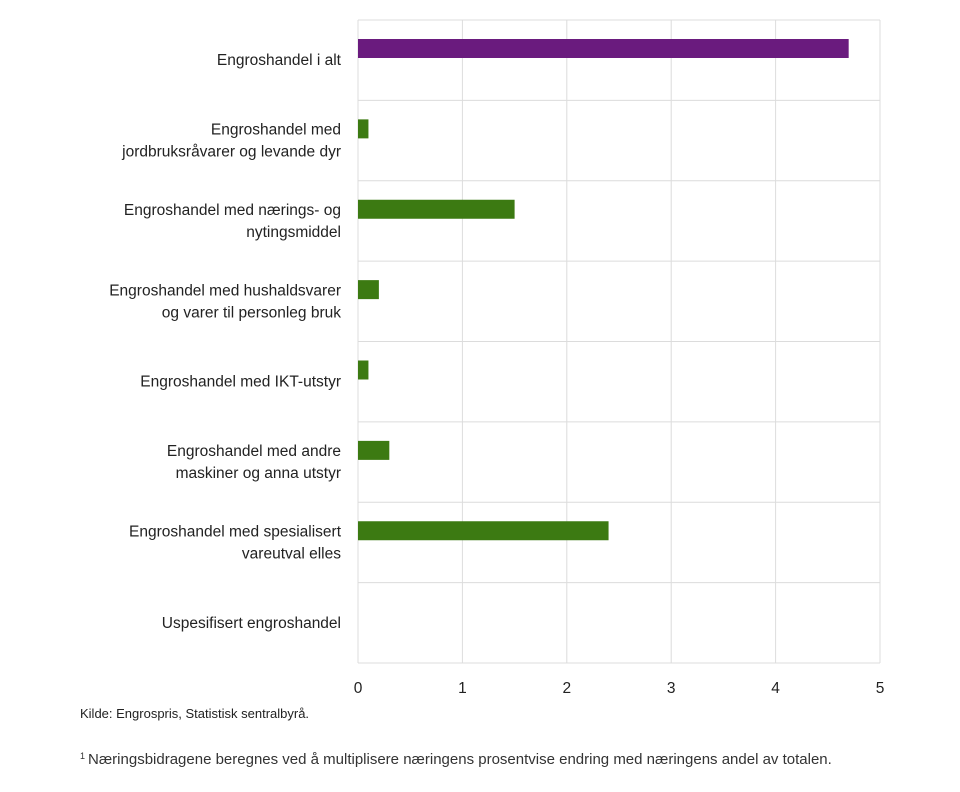 The height and width of the screenshot is (792, 960). I want to click on category-label-4: Engroshandel med IKT-utstyr, so click(240, 382).